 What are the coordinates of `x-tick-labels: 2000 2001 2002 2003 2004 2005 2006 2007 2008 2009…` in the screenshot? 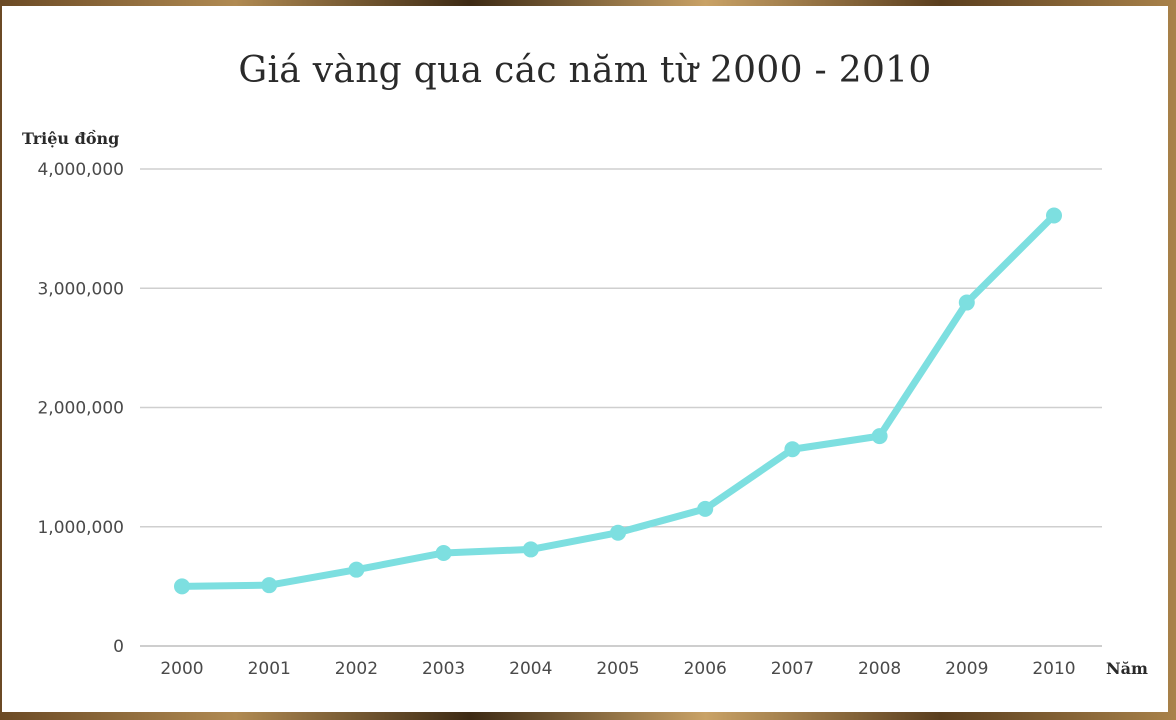 It's located at (617, 669).